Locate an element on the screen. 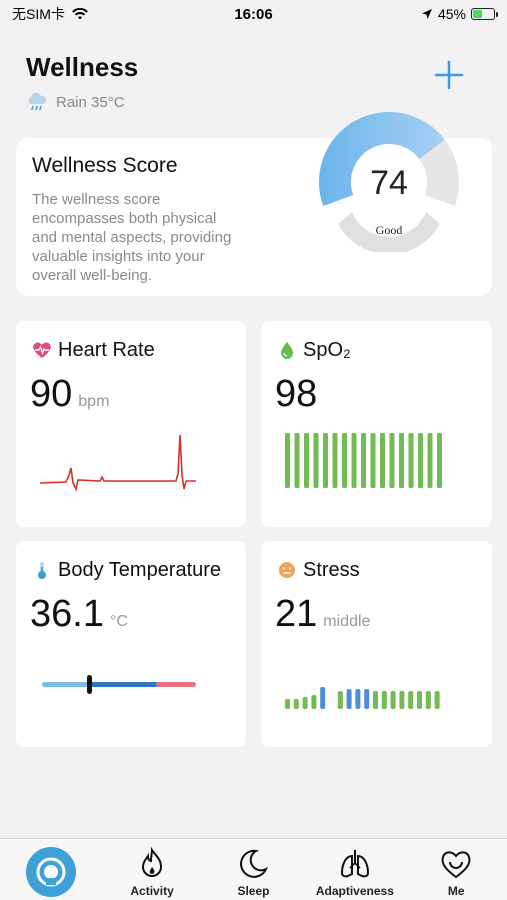 The image size is (507, 900). stress-card: Stress 21 middle is located at coordinates (376, 644).